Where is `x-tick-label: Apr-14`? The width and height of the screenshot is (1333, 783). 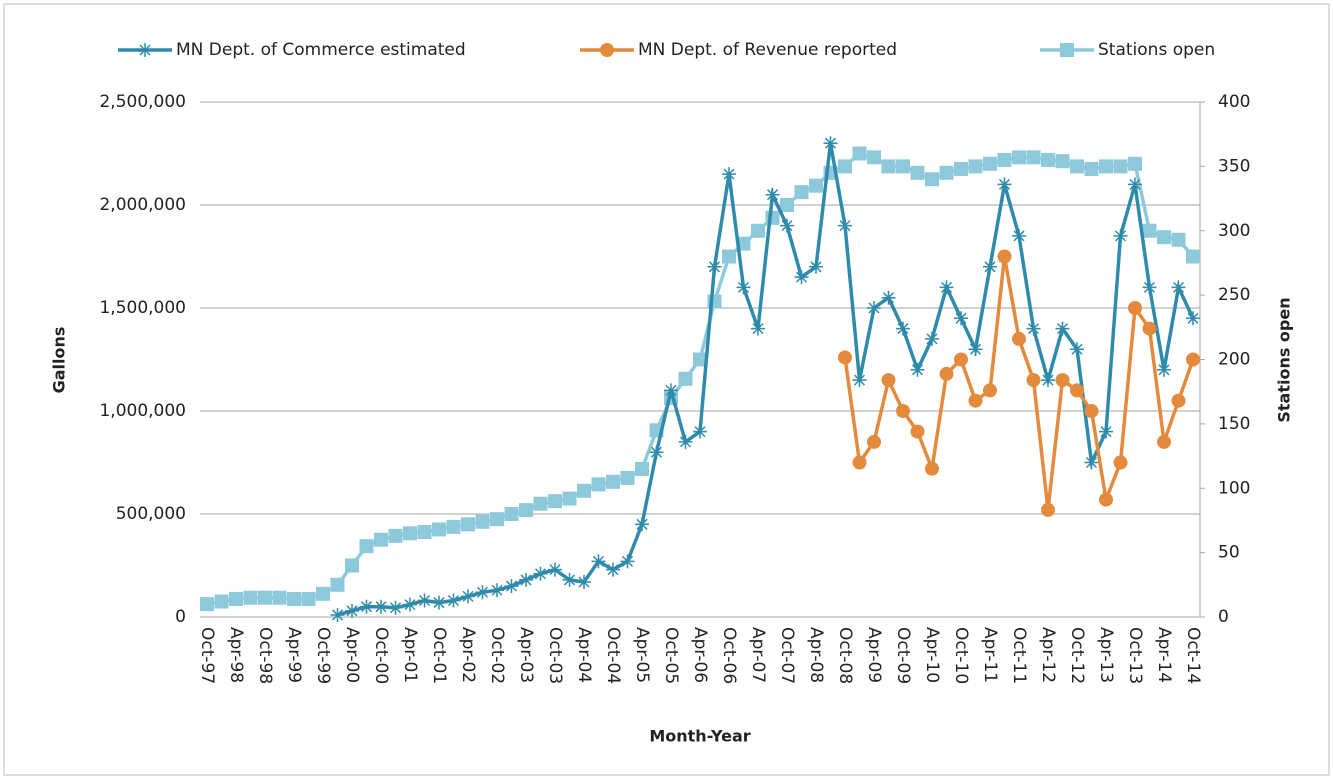
x-tick-label: Apr-14 is located at coordinates (1164, 655).